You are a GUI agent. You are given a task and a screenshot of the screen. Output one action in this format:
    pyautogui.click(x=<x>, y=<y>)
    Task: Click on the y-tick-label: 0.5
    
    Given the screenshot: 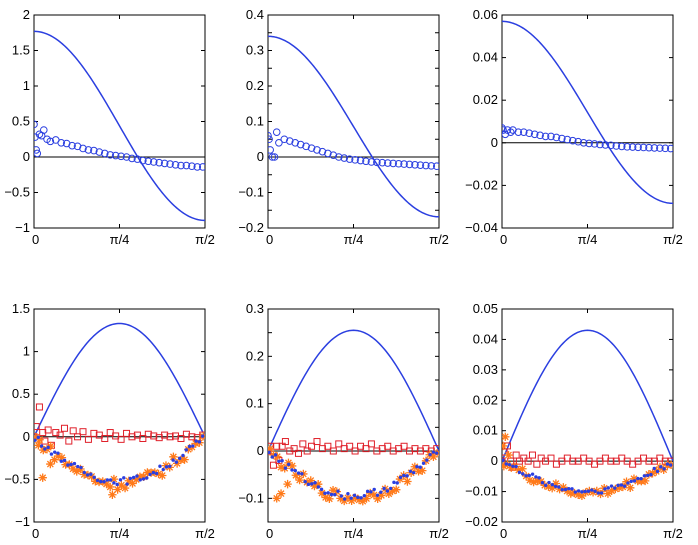 What is the action you would take?
    pyautogui.click(x=21, y=393)
    